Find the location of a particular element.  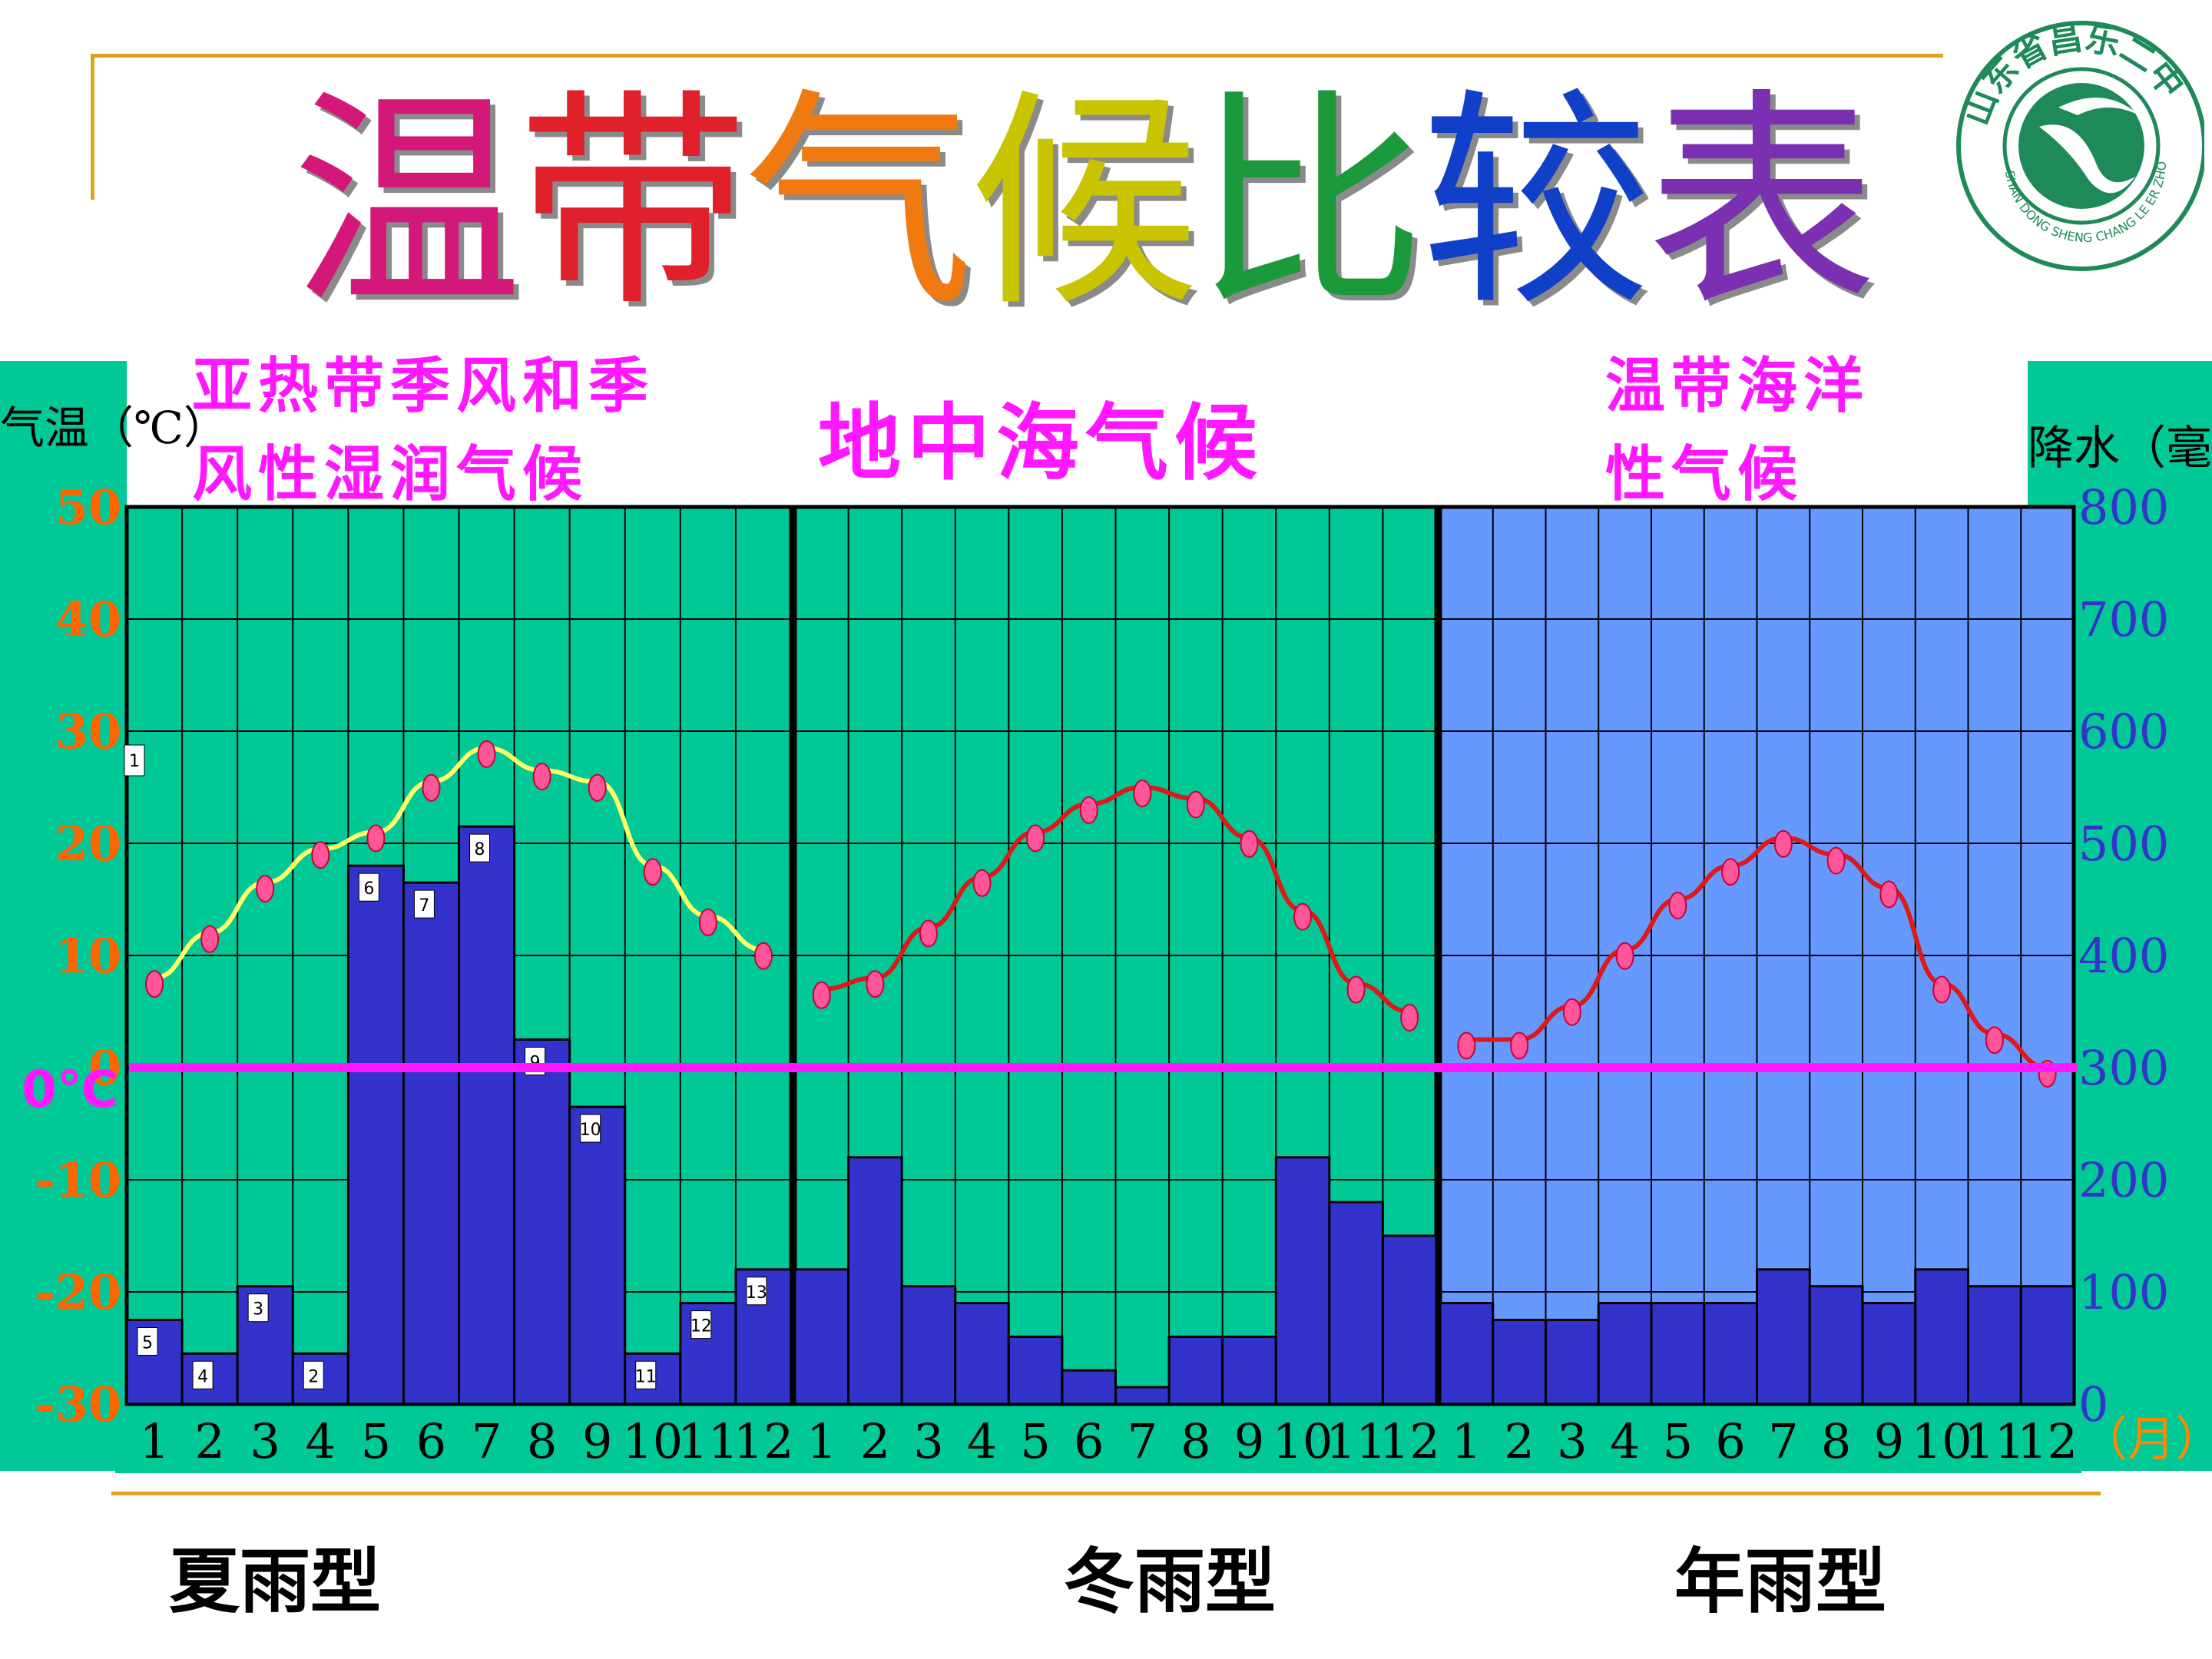

zero-degree-label: 0℃ is located at coordinates (70, 1089).